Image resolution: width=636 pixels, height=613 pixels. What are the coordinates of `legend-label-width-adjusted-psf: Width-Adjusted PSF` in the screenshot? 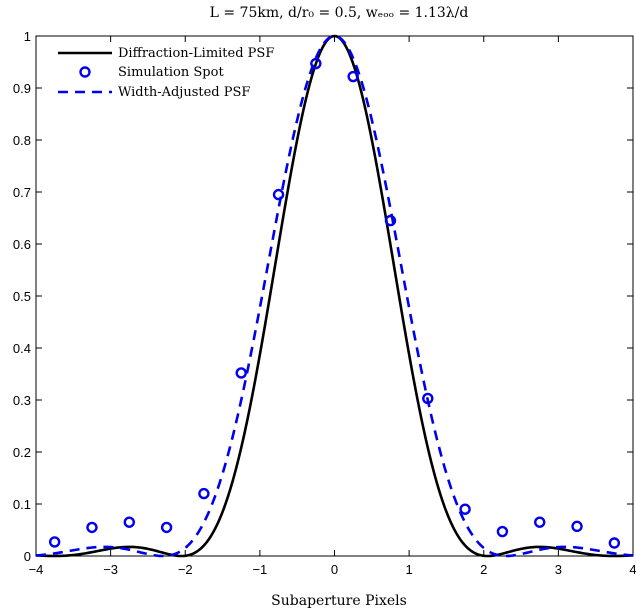 It's located at (184, 92).